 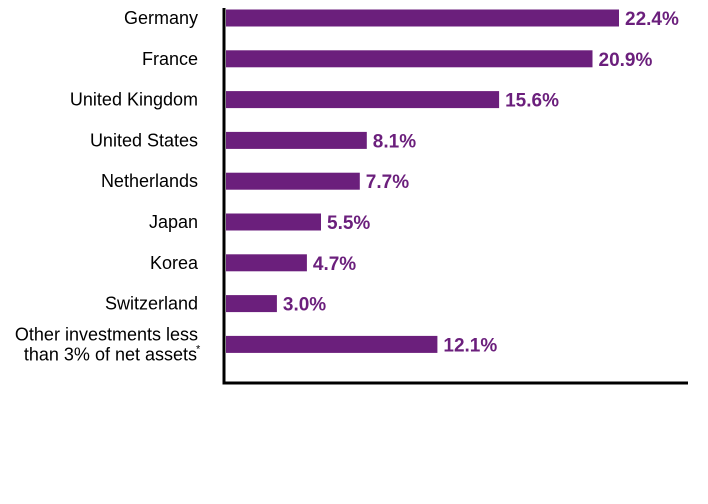 What do you see at coordinates (394, 141) in the screenshot?
I see `value-label-3: 8.1%` at bounding box center [394, 141].